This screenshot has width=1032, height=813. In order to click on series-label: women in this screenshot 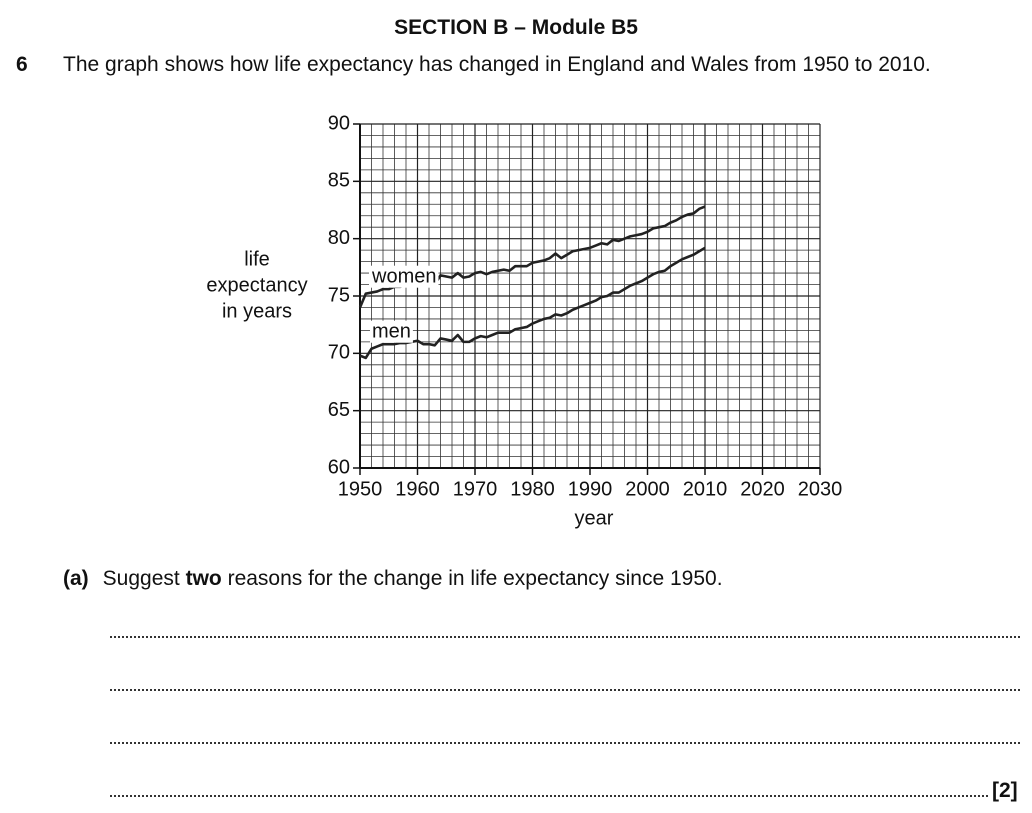, I will do `click(403, 277)`.